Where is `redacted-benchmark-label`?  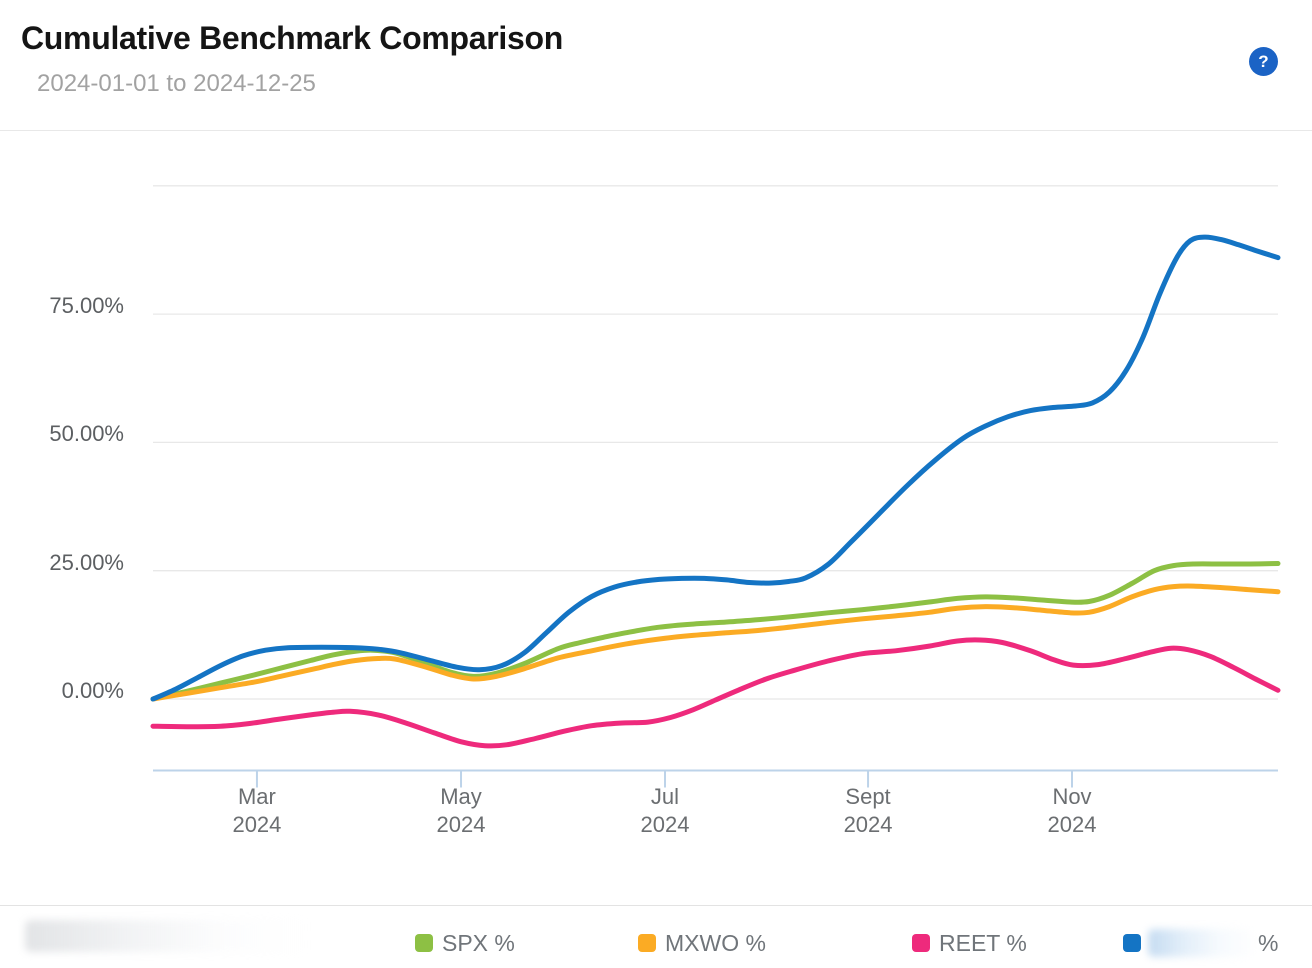 redacted-benchmark-label is located at coordinates (1200, 943).